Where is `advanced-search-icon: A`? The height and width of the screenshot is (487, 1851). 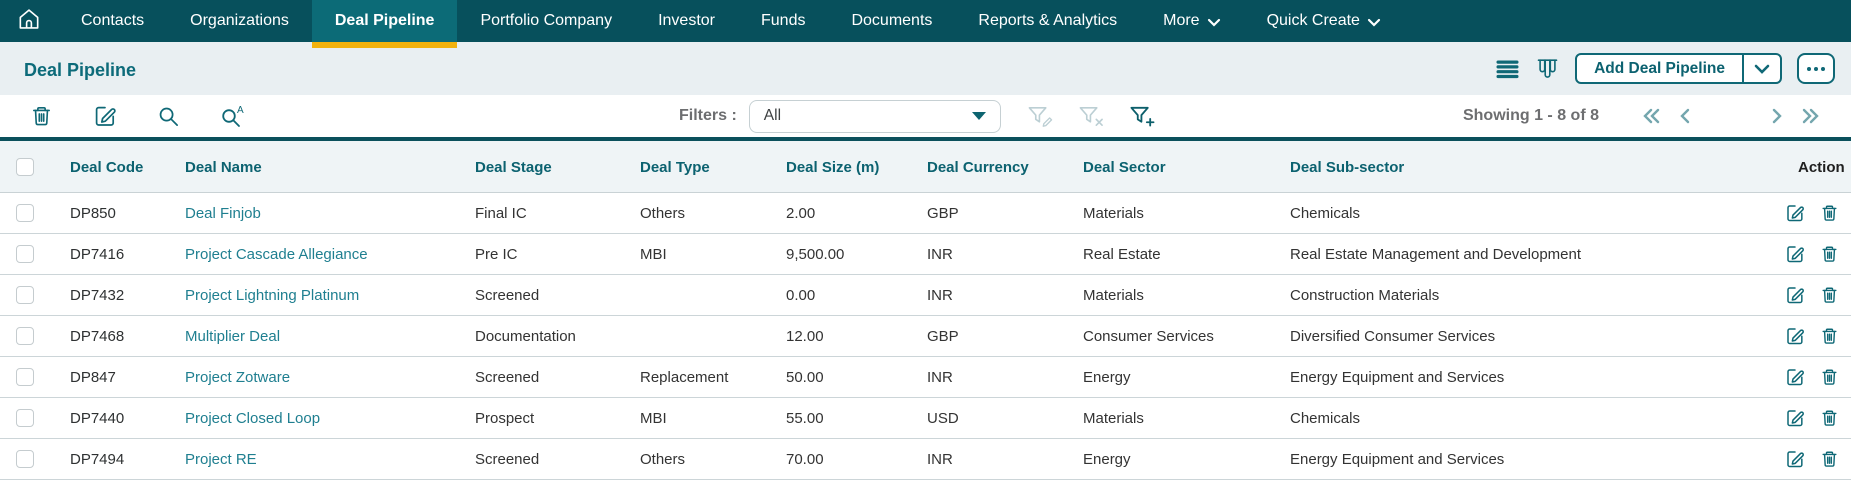 advanced-search-icon: A is located at coordinates (233, 116).